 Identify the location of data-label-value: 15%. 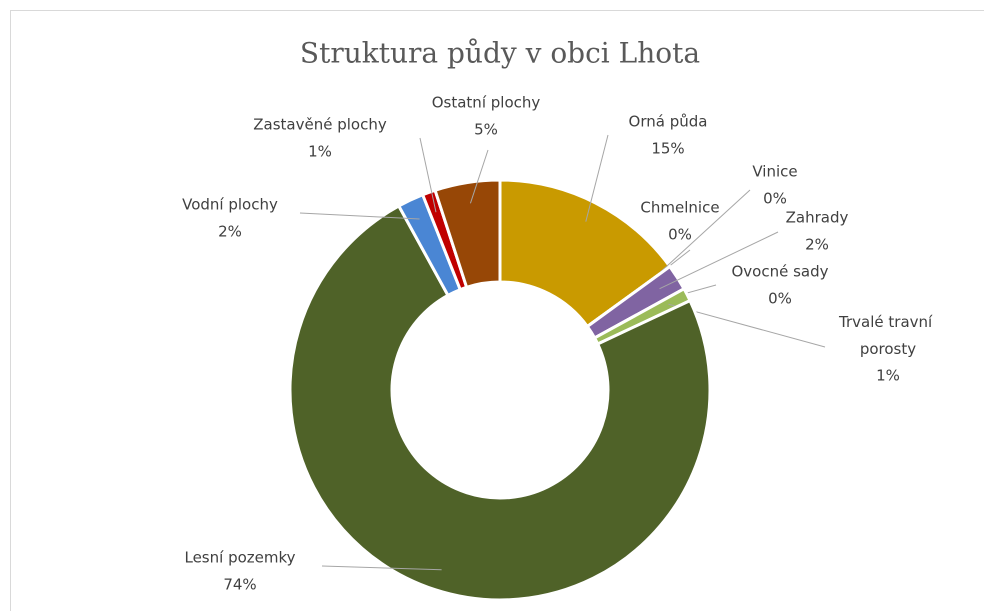
(667, 149).